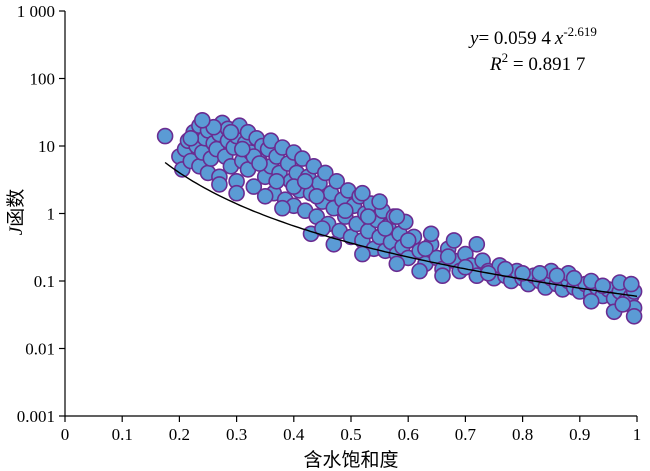 The image size is (650, 471). I want to click on x-tick-label: 0.4, so click(294, 434).